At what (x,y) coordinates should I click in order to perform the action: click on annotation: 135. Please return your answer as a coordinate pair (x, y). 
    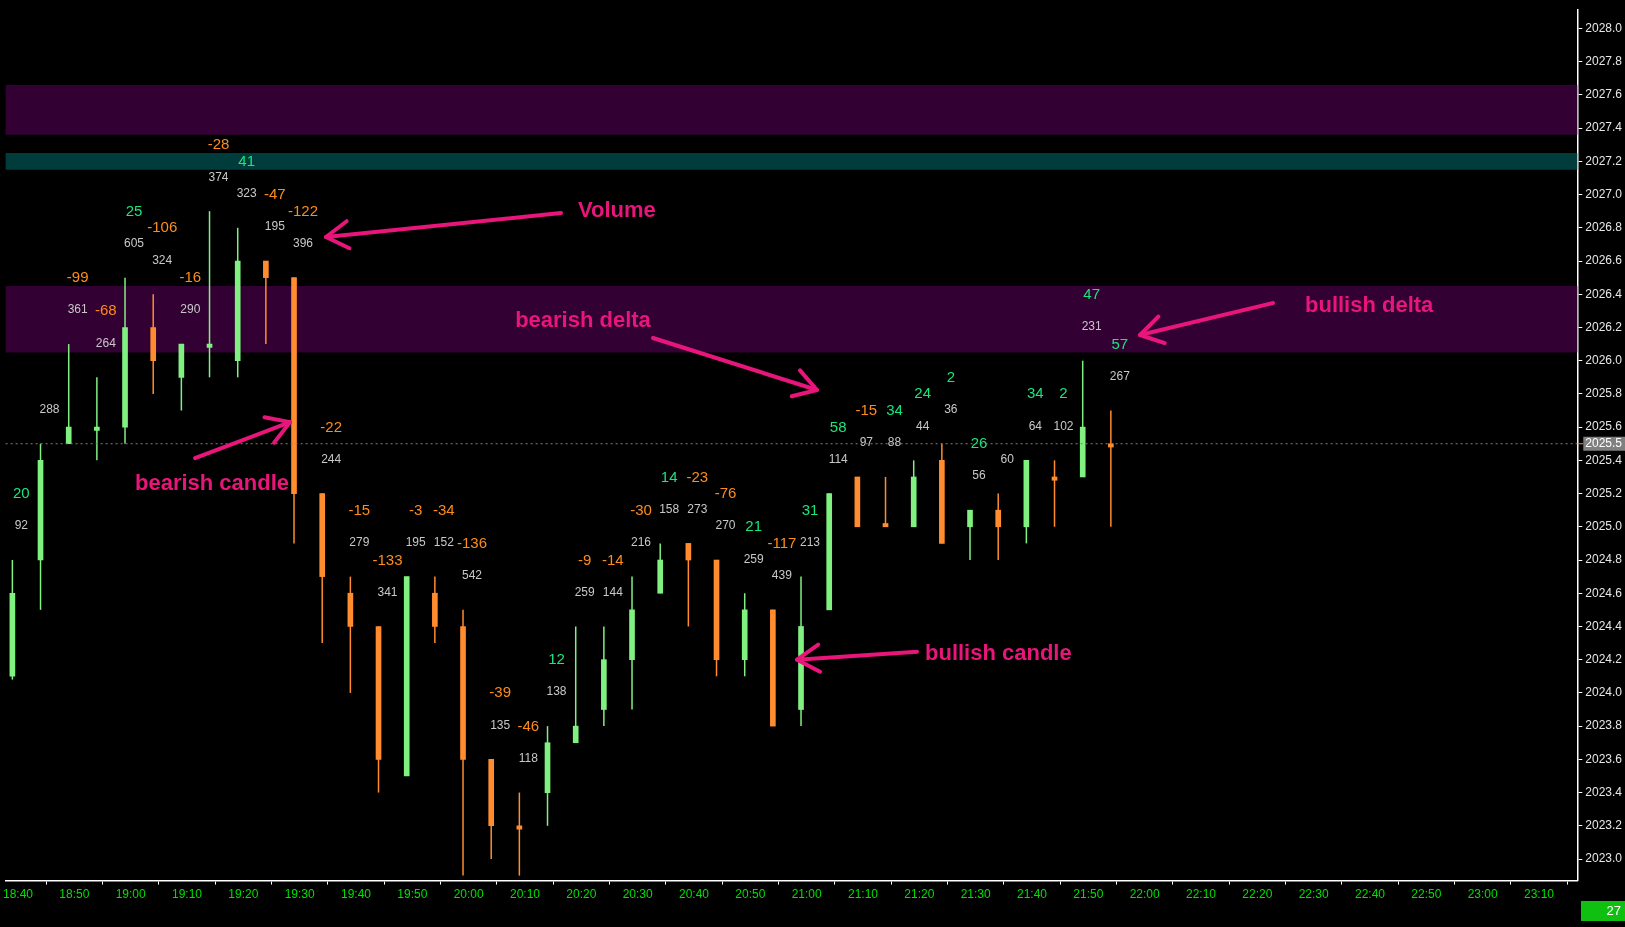
    Looking at the image, I should click on (500, 724).